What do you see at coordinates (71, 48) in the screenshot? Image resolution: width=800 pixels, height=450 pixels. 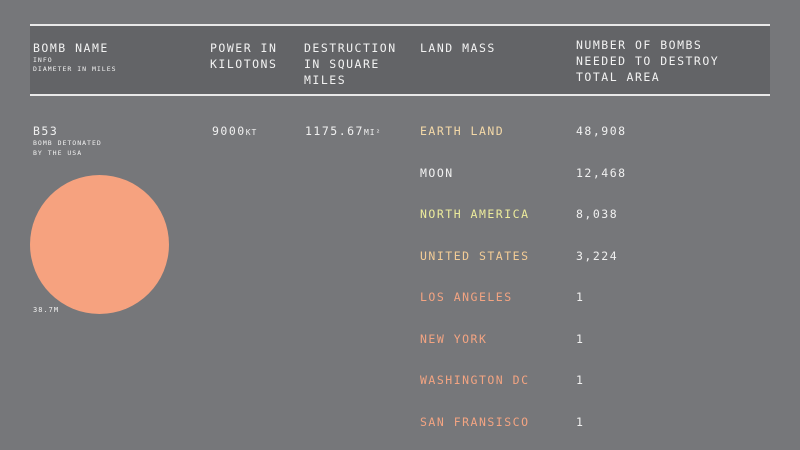 I see `header-bomb-name-title: BOMB NAME` at bounding box center [71, 48].